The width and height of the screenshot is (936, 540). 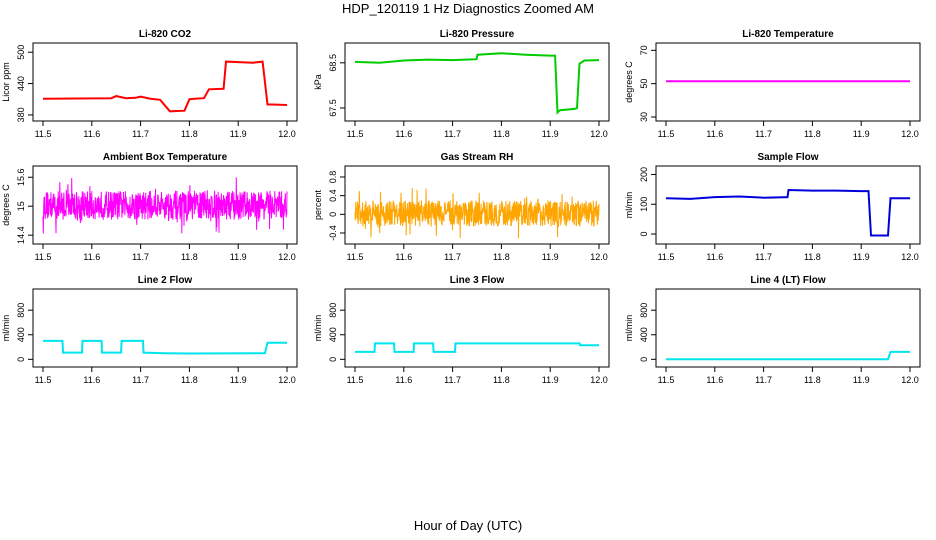 I want to click on y-tick-label: 0.4, so click(x=333, y=195).